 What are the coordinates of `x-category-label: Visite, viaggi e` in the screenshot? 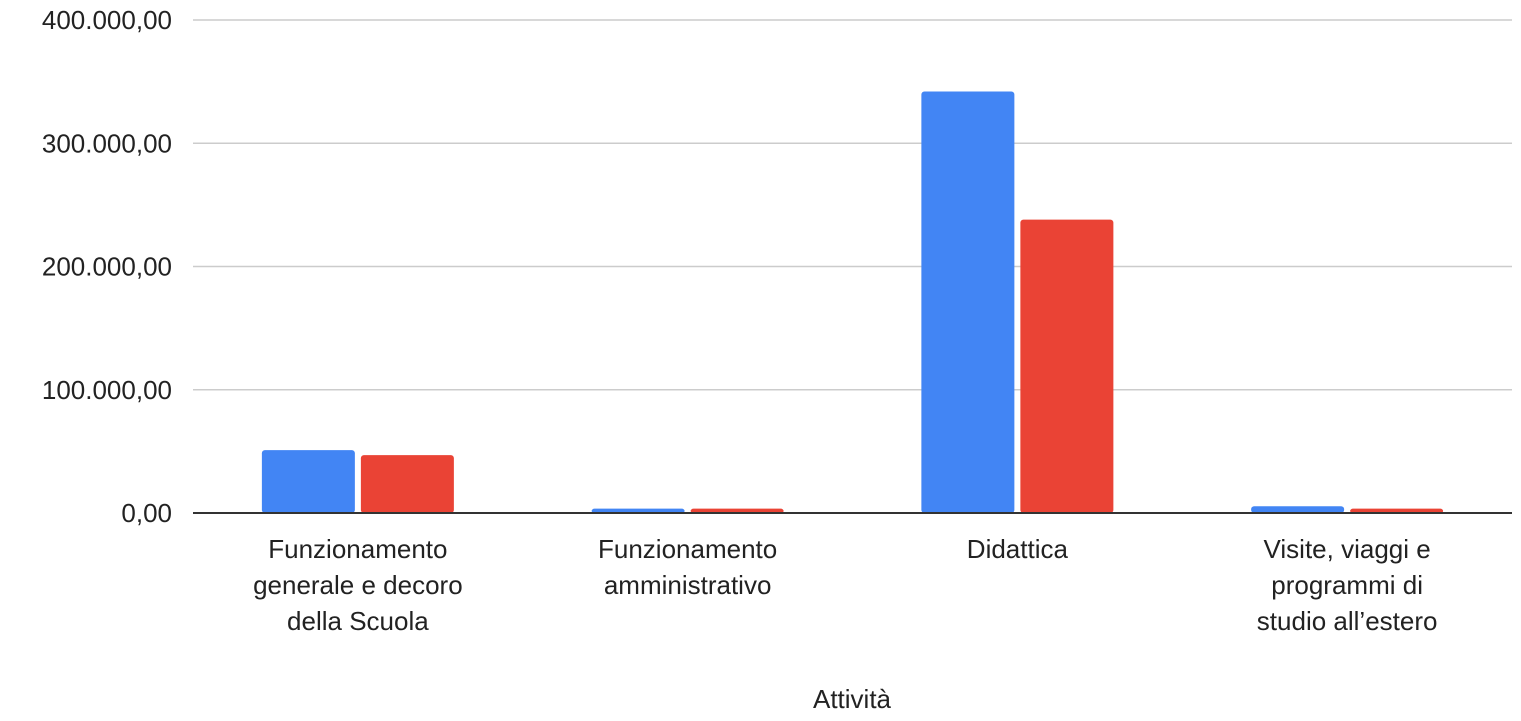 It's located at (1347, 549).